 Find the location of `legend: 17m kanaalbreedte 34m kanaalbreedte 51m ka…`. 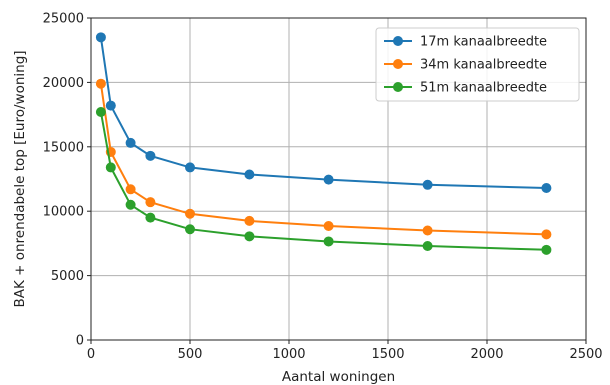

legend: 17m kanaalbreedte 34m kanaalbreedte 51m ka… is located at coordinates (477, 64).